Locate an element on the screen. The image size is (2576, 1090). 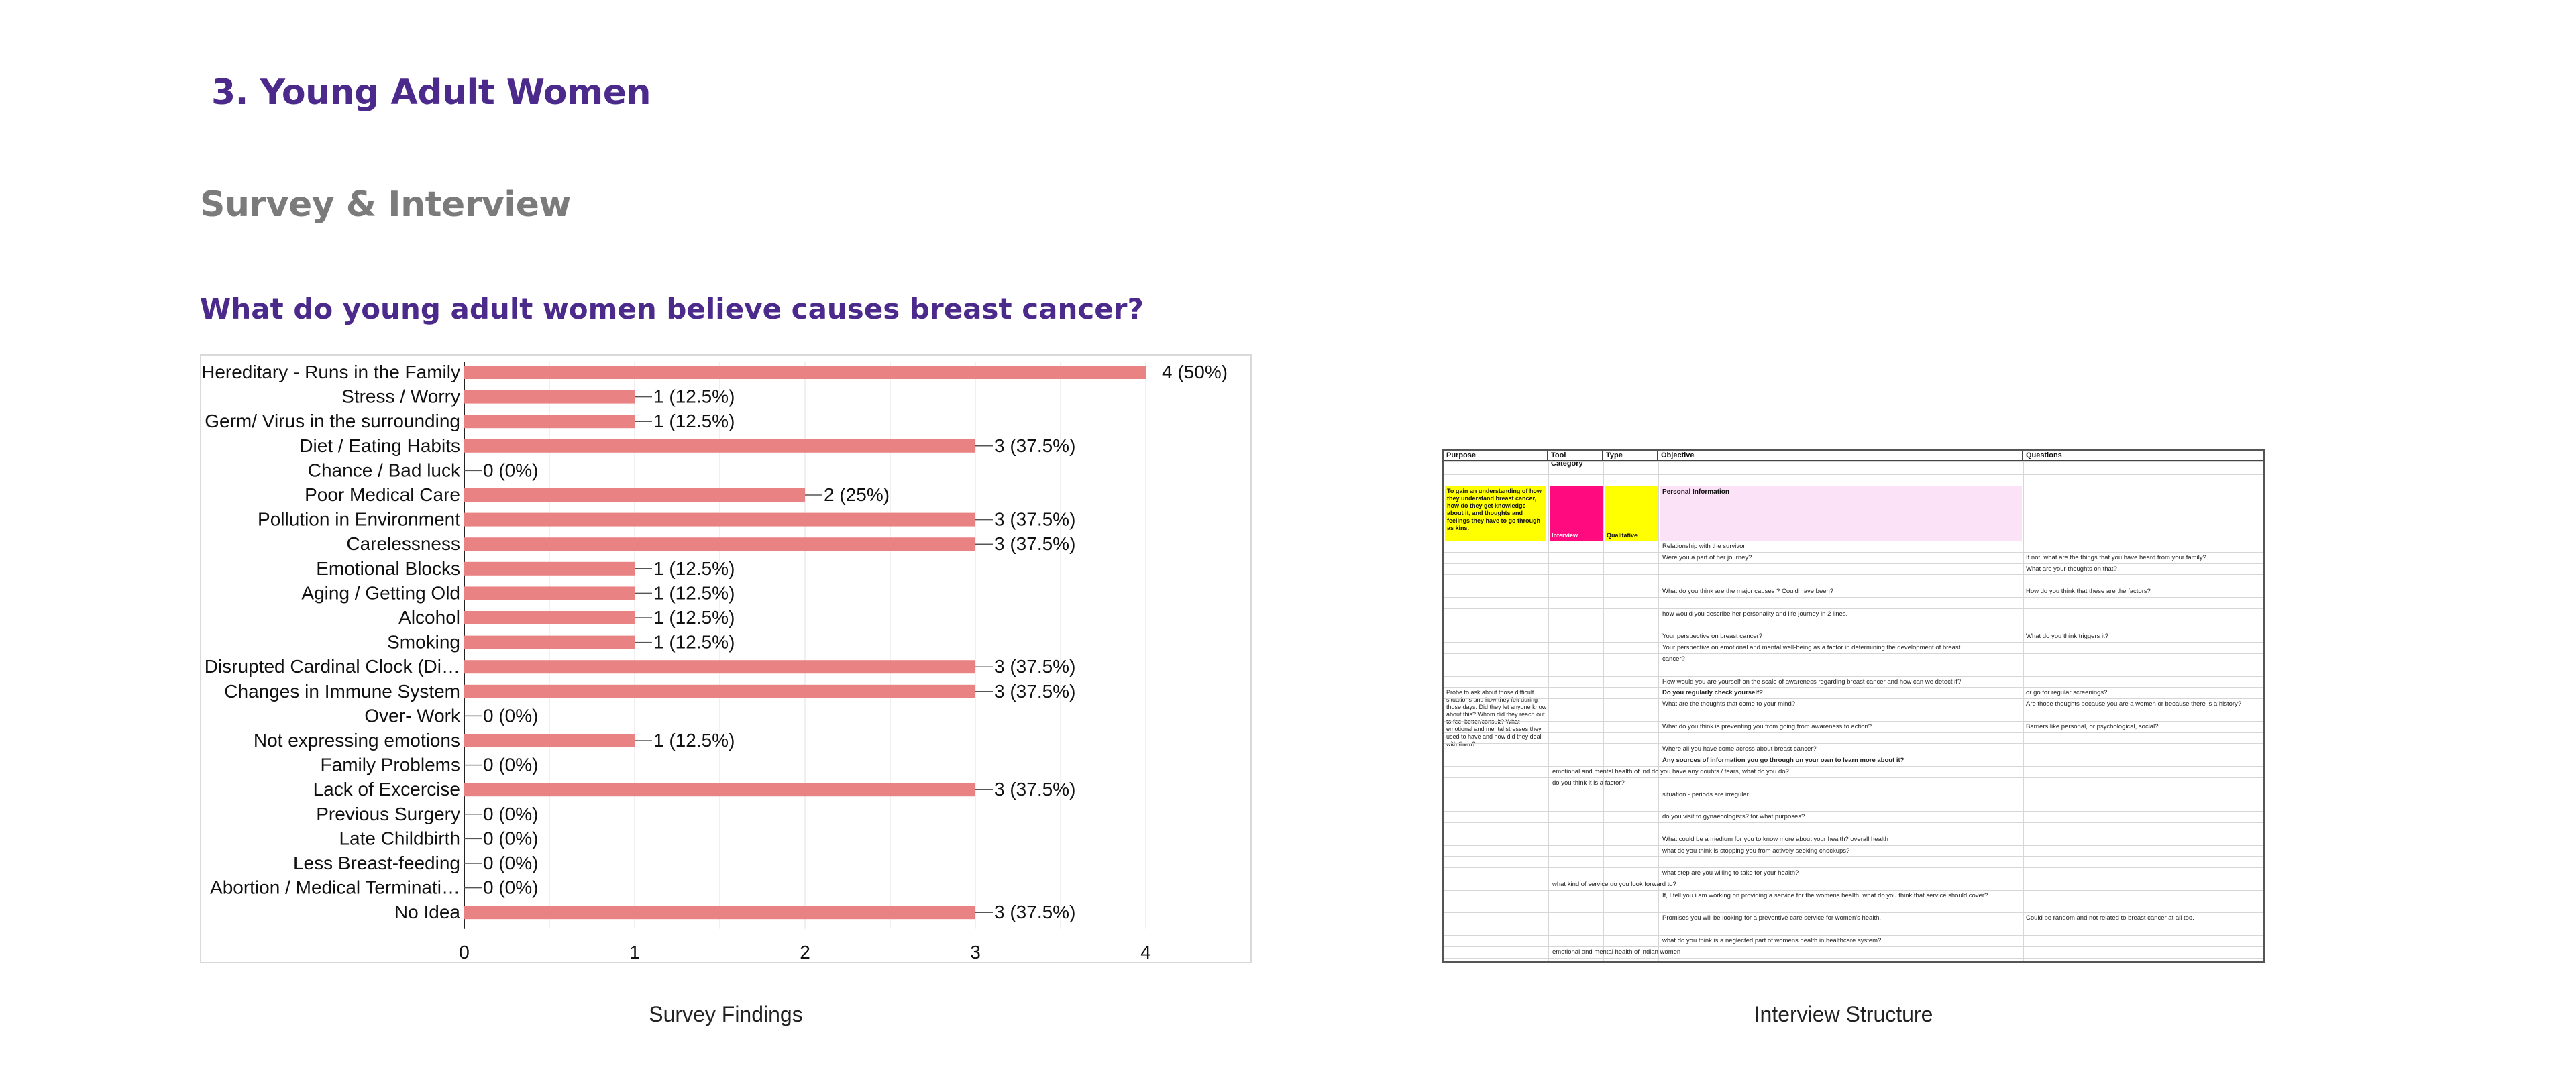
chart-x-tick-label: 3 is located at coordinates (975, 952).